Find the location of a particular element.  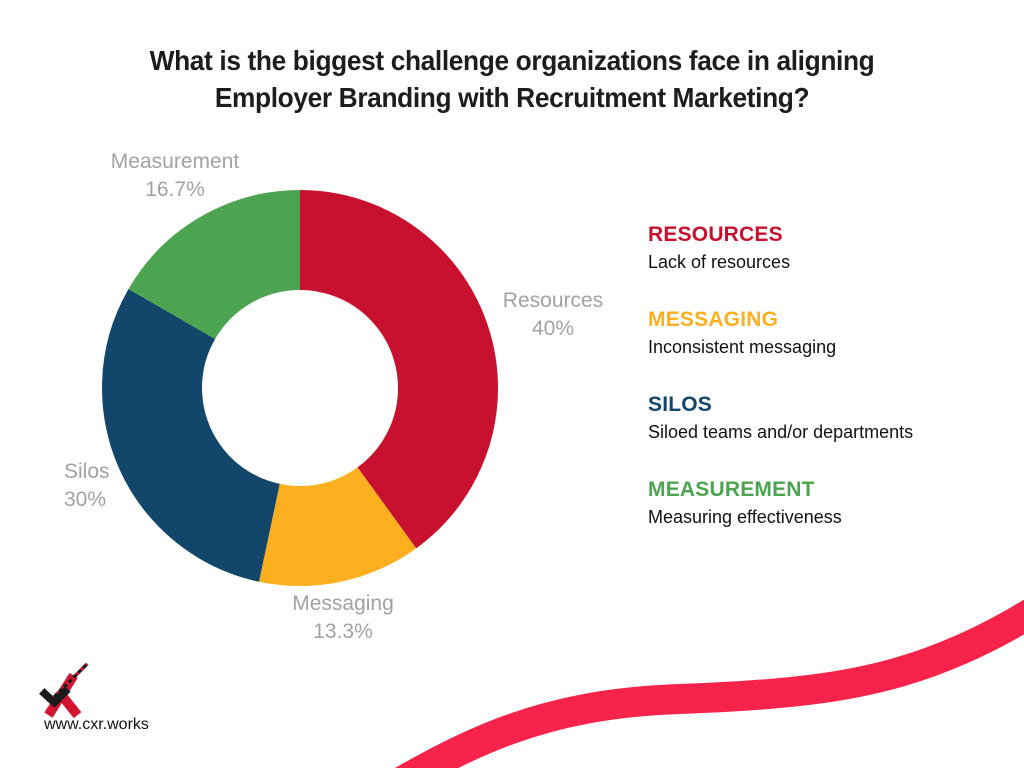

legend-description: Siloed teams and/or departments is located at coordinates (781, 432).